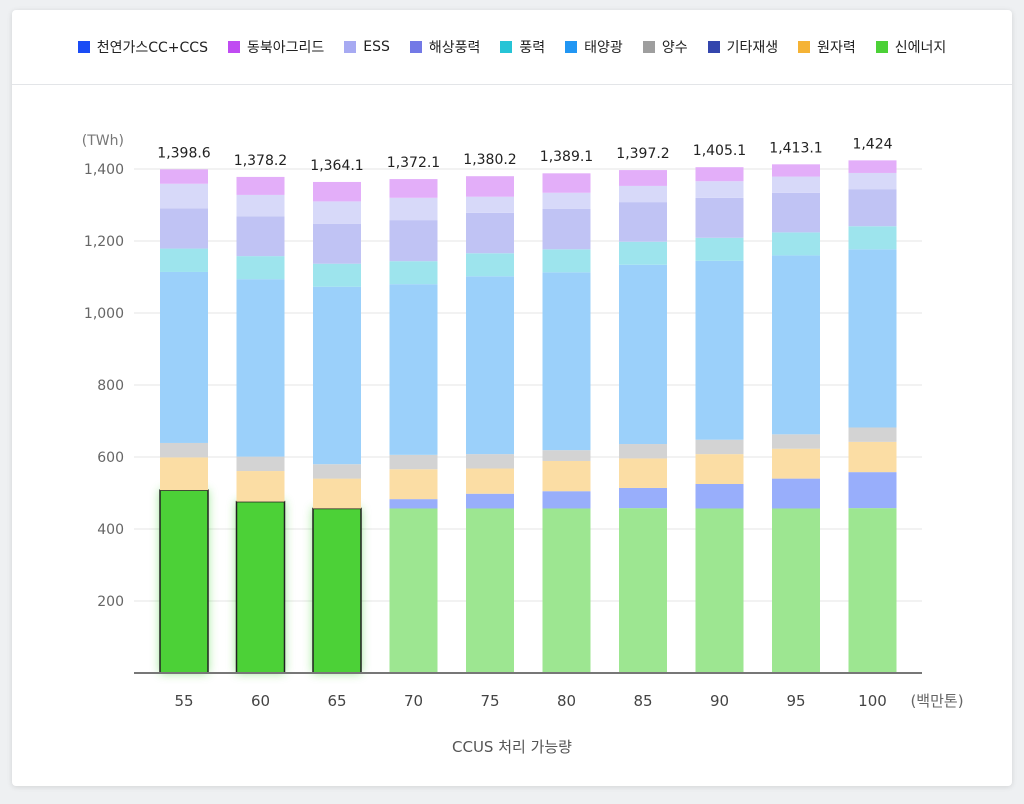  Describe the element at coordinates (152, 48) in the screenshot. I see `legend-label: 천연가스CC+CCS` at that location.